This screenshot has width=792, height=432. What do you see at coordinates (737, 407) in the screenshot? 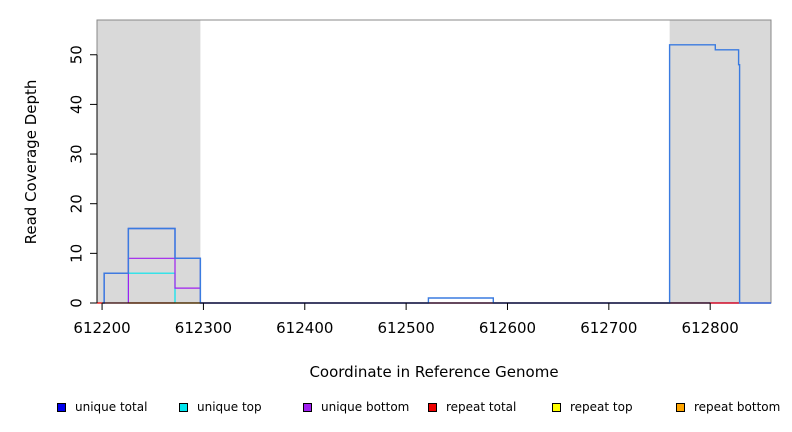
I see `legend-label: repeat bottom` at bounding box center [737, 407].